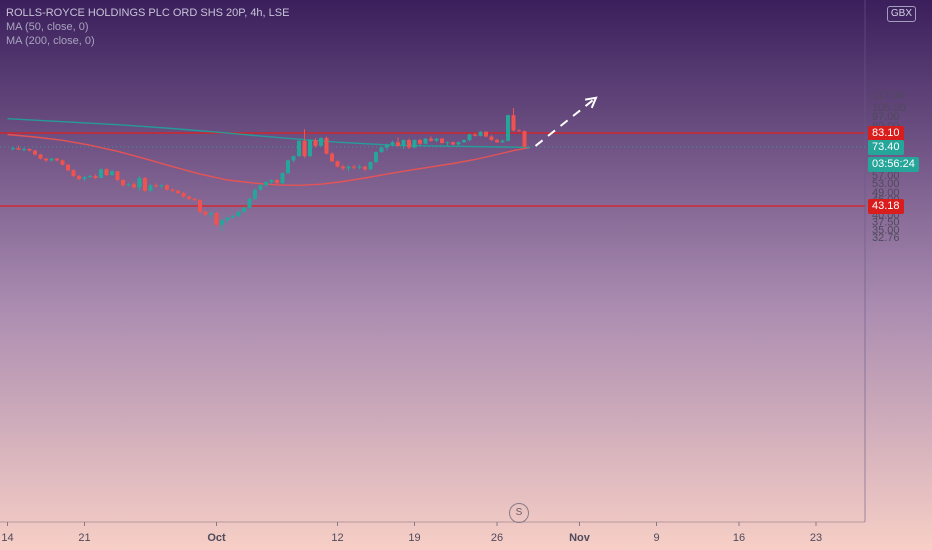 This screenshot has width=932, height=550. I want to click on time-tick-label: 26, so click(497, 538).